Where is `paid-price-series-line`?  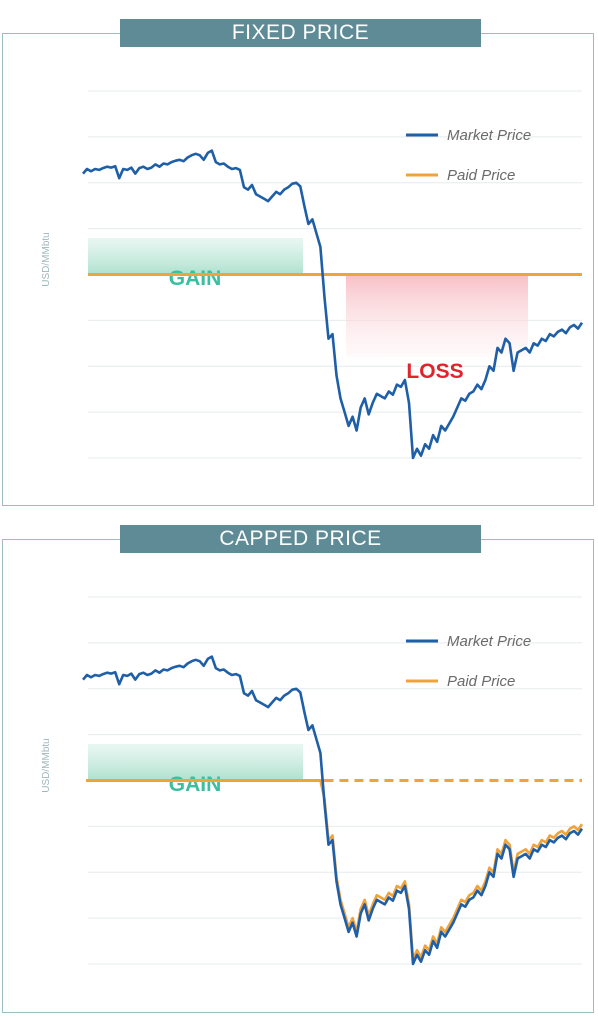 paid-price-series-line is located at coordinates (451, 870).